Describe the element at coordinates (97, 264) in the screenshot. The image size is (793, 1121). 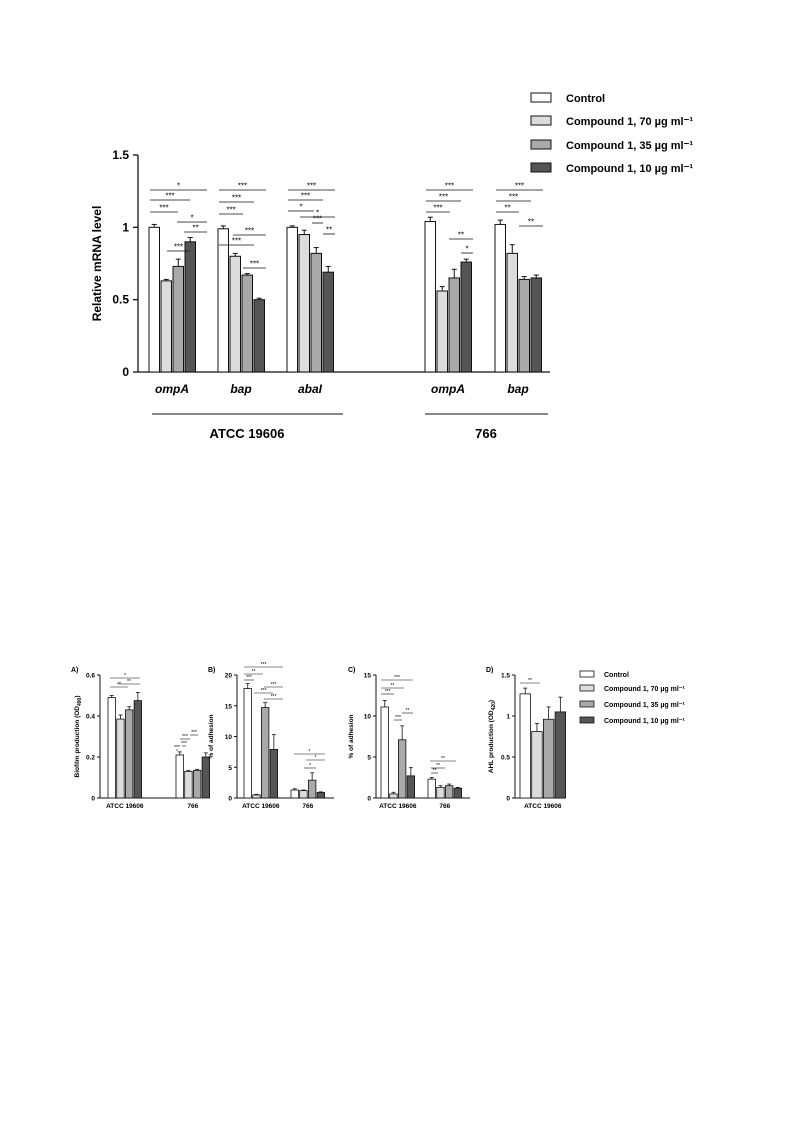
I see `y-axis-label: Relative mRNA level` at that location.